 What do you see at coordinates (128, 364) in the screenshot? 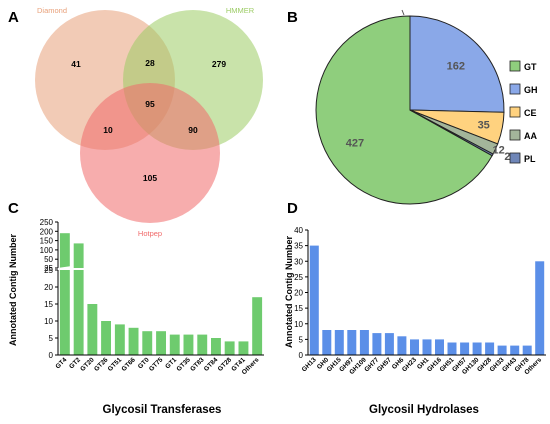
I see `x-tick-label: GT66` at bounding box center [128, 364].